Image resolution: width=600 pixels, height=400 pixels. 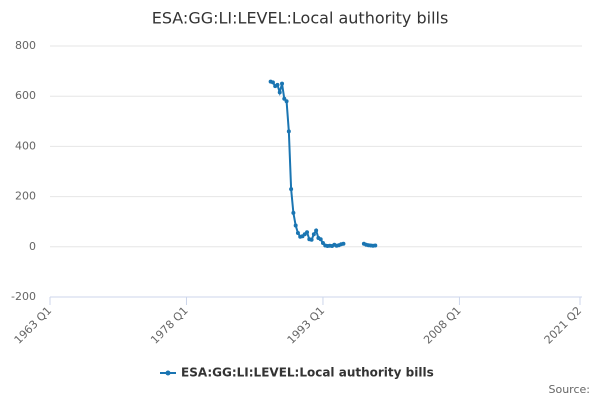 I want to click on legend-label: ESA:GG:LI:LEVEL:Local authority bills, so click(x=307, y=373).